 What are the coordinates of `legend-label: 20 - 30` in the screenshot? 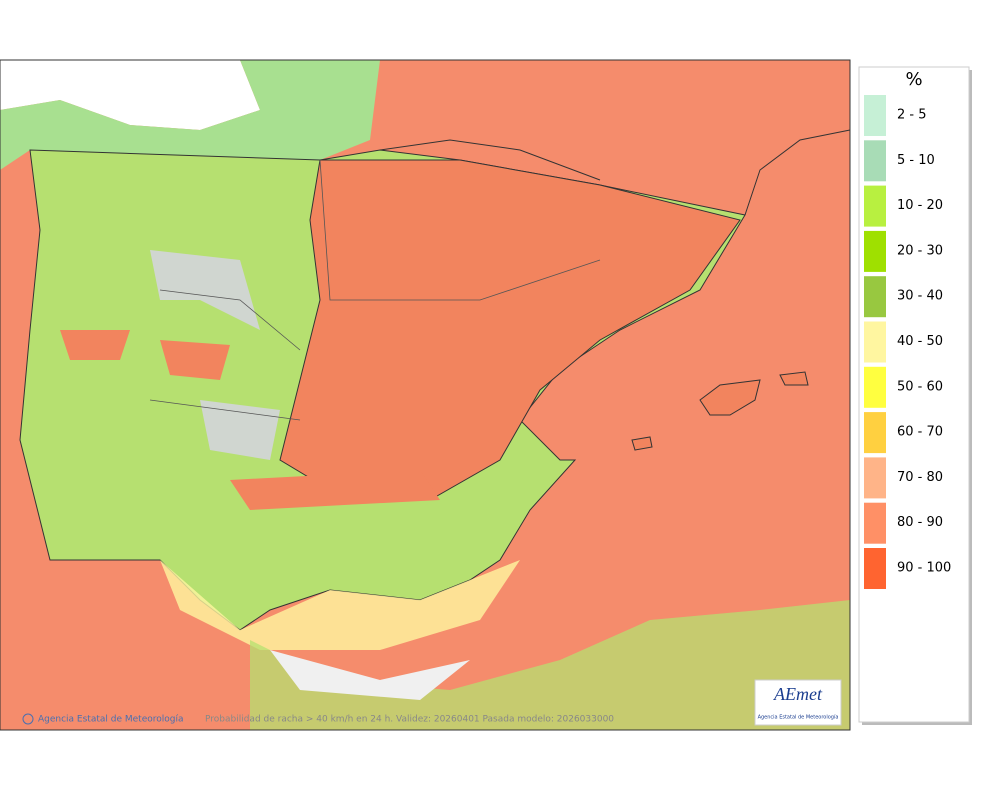 It's located at (920, 250).